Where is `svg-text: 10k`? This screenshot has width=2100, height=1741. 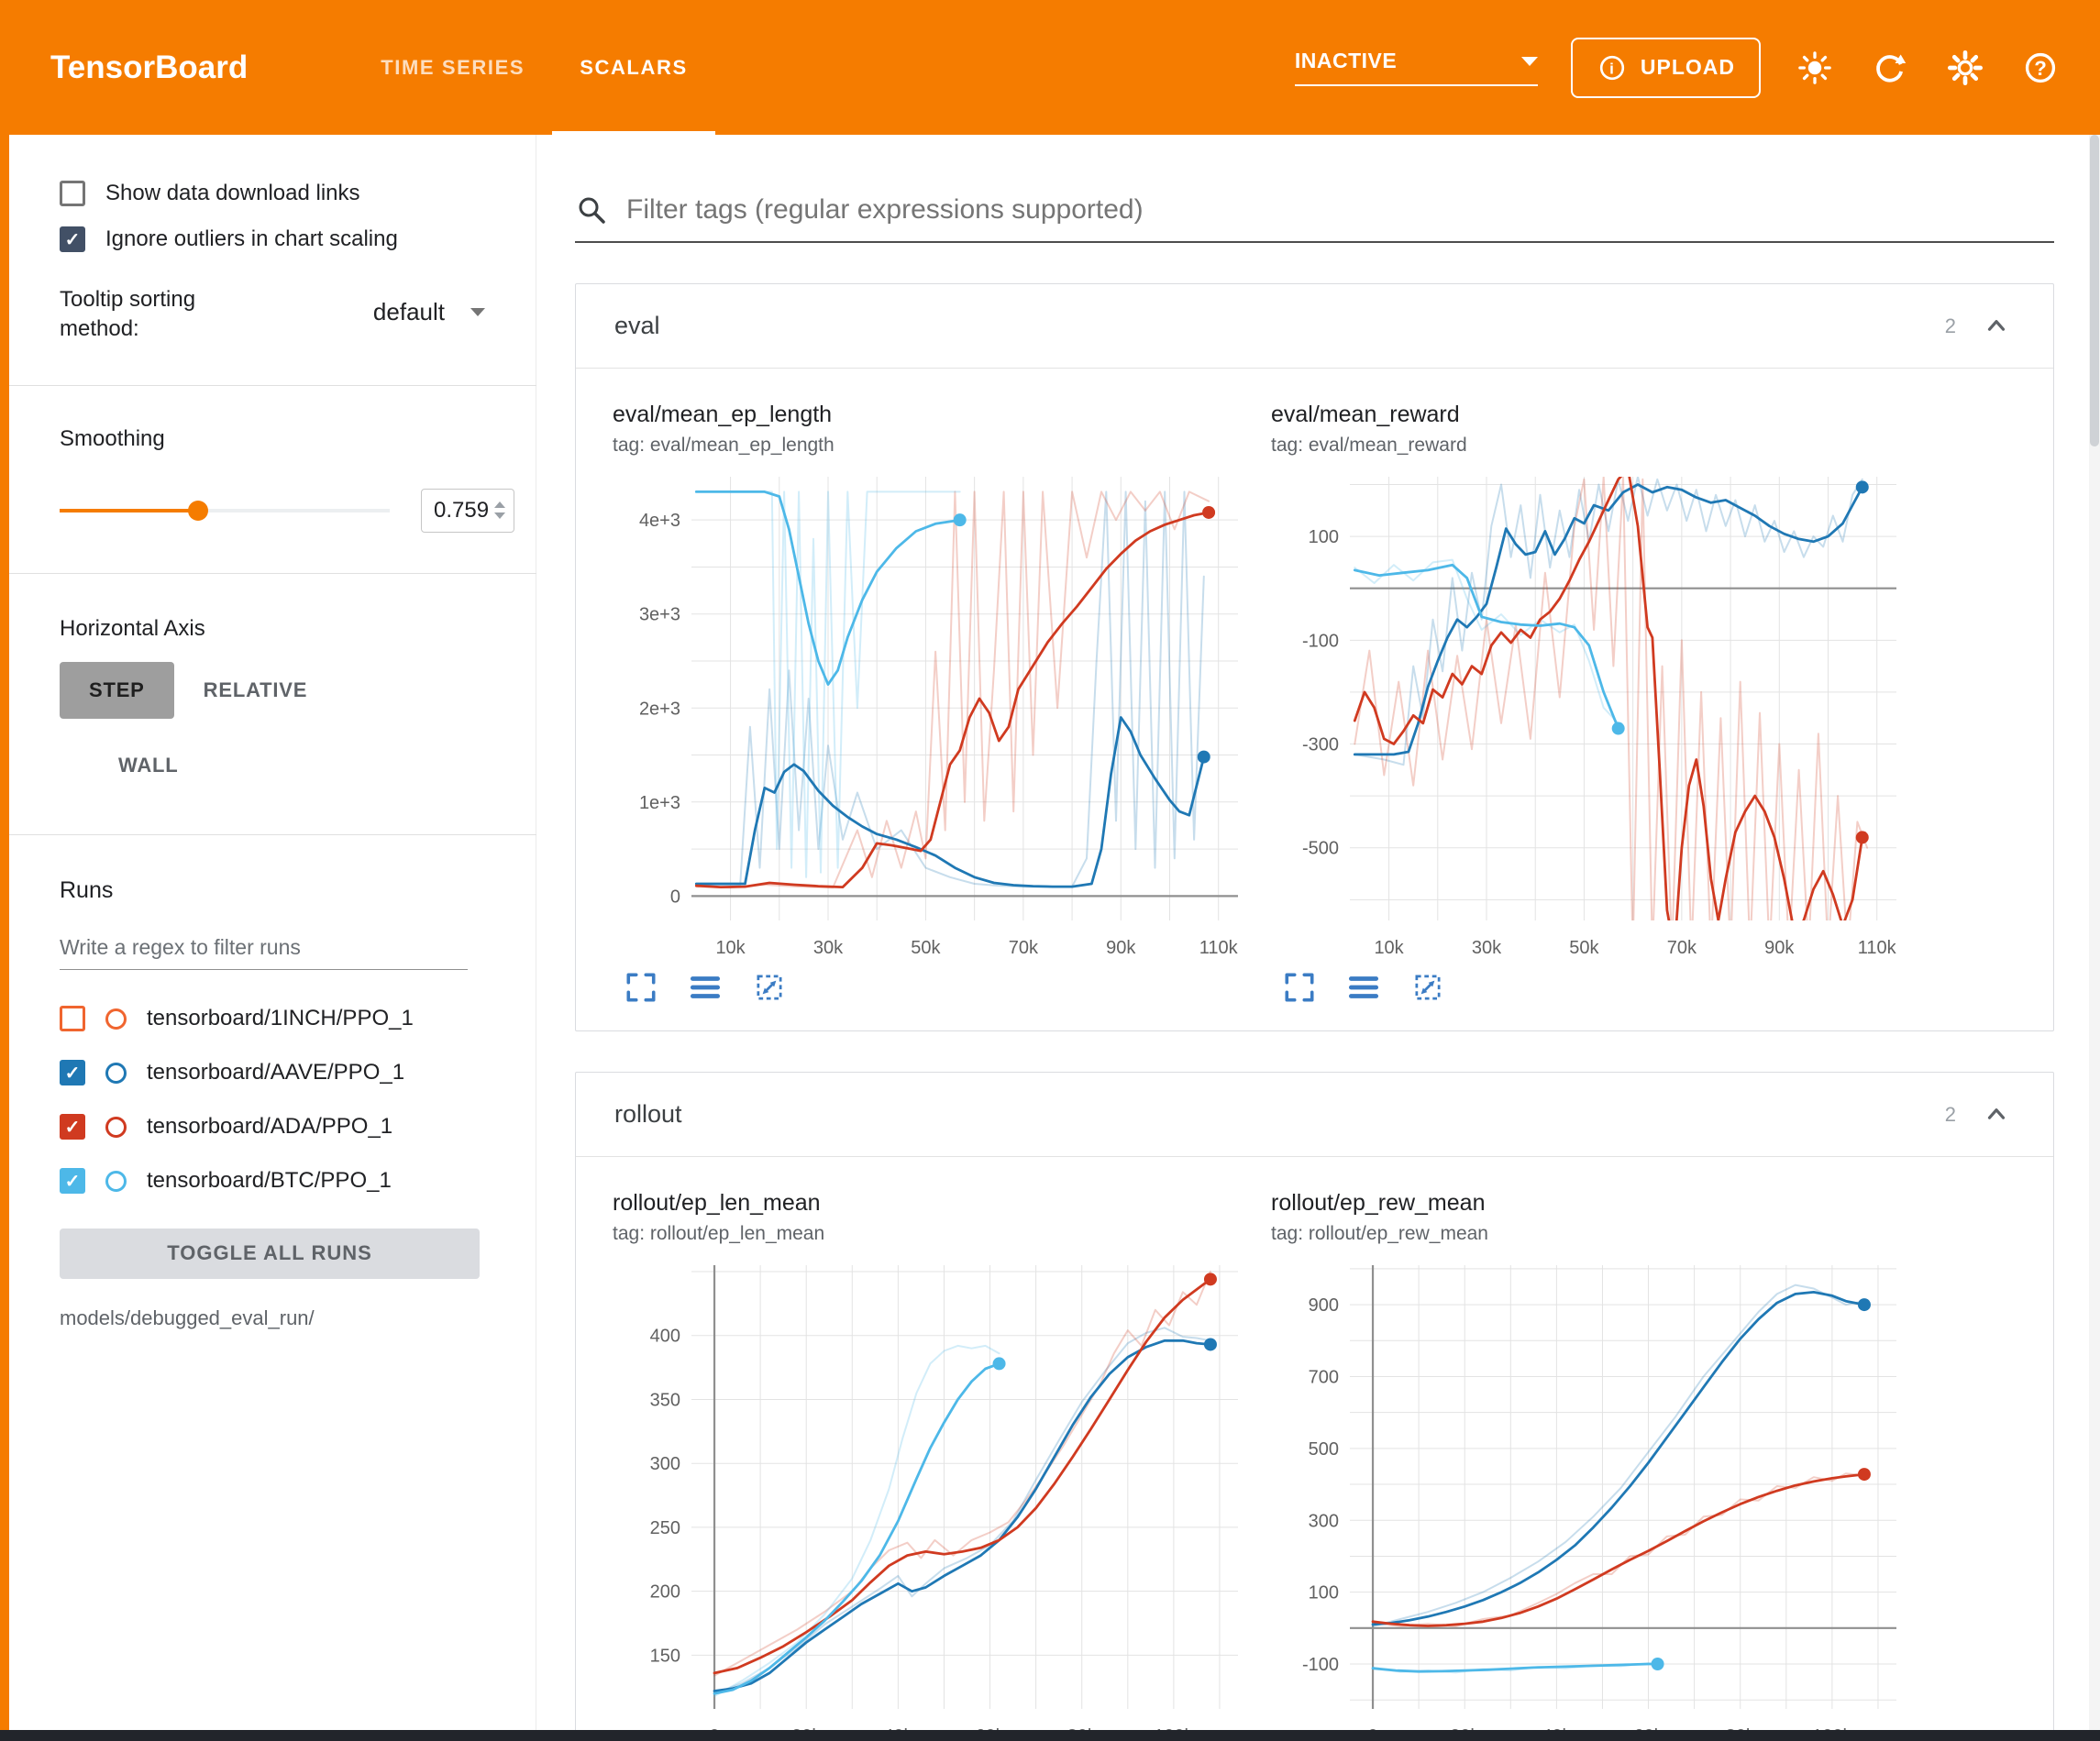 svg-text: 10k is located at coordinates (730, 948).